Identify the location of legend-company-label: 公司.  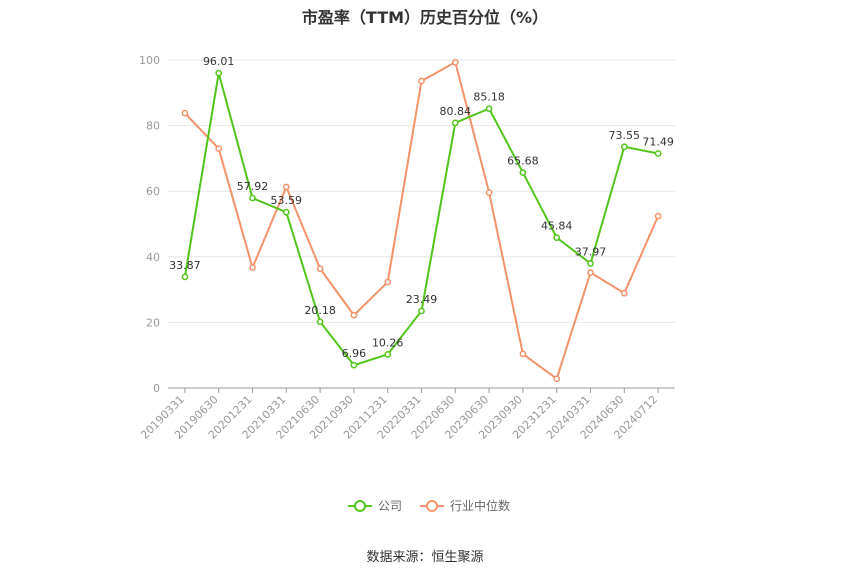
(390, 506).